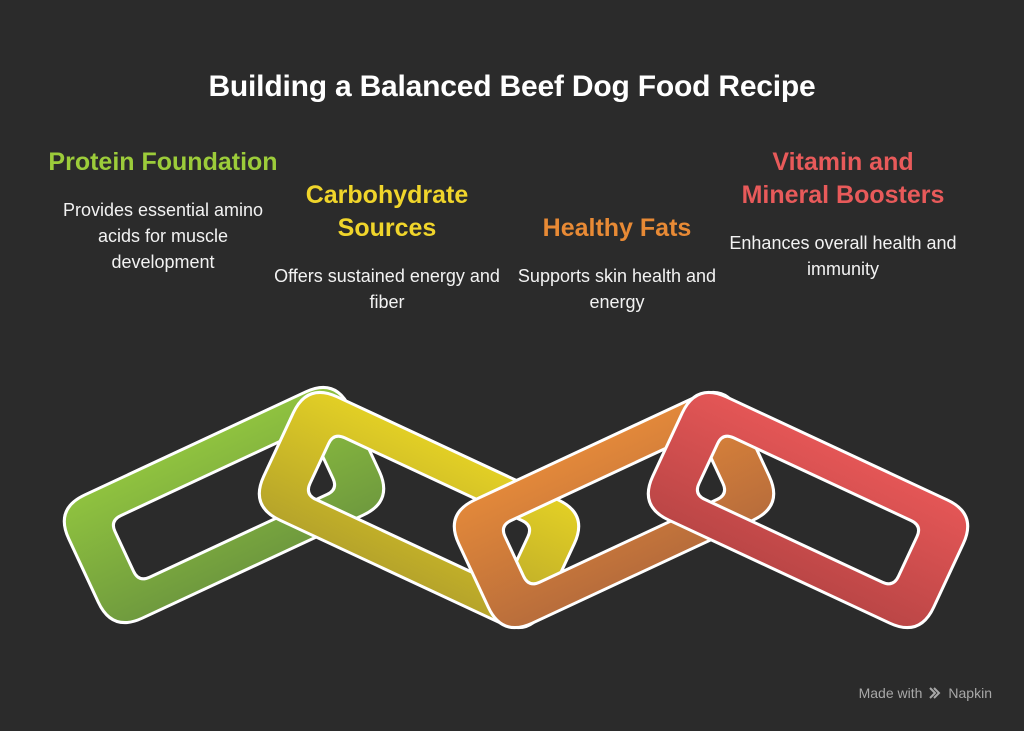 Image resolution: width=1024 pixels, height=731 pixels. I want to click on napkin-logo-icon, so click(935, 693).